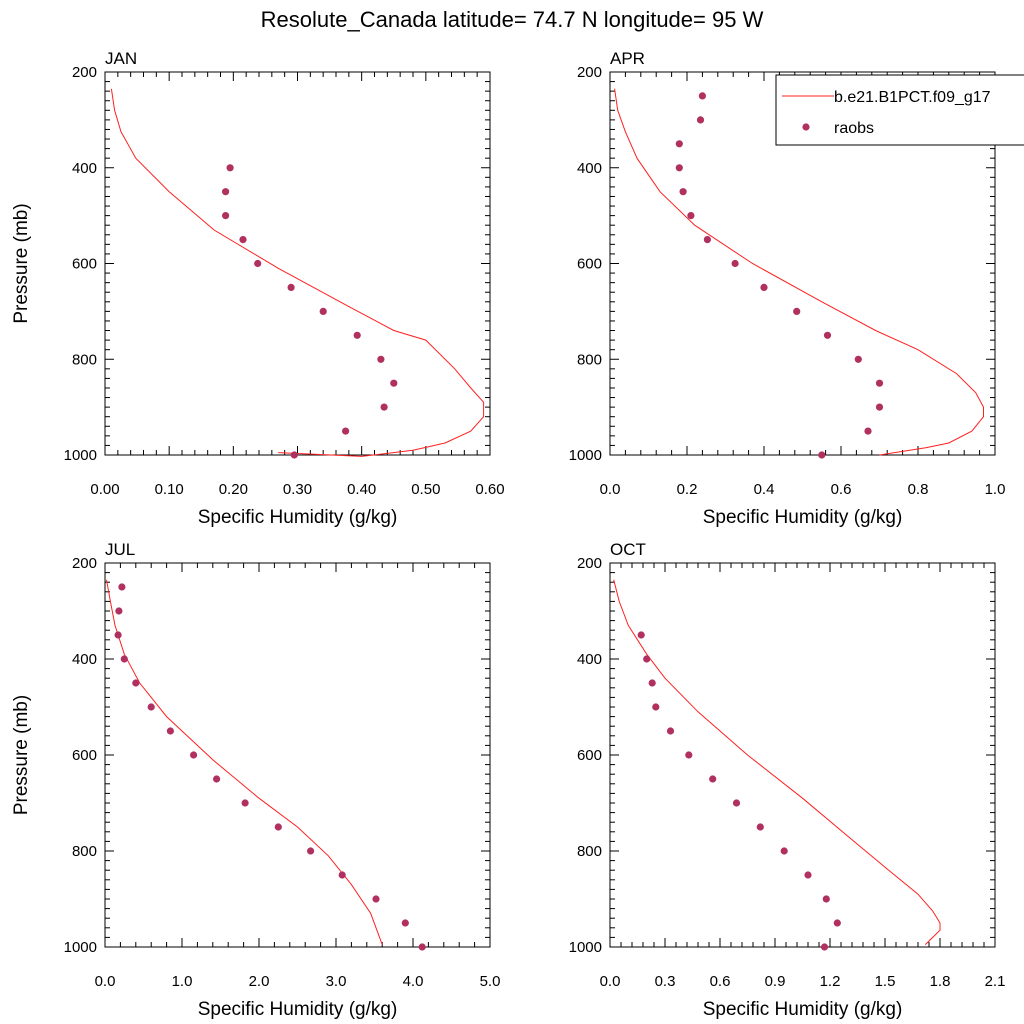 The width and height of the screenshot is (1024, 1024). Describe the element at coordinates (336, 981) in the screenshot. I see `x-tick-label: 3.0` at that location.